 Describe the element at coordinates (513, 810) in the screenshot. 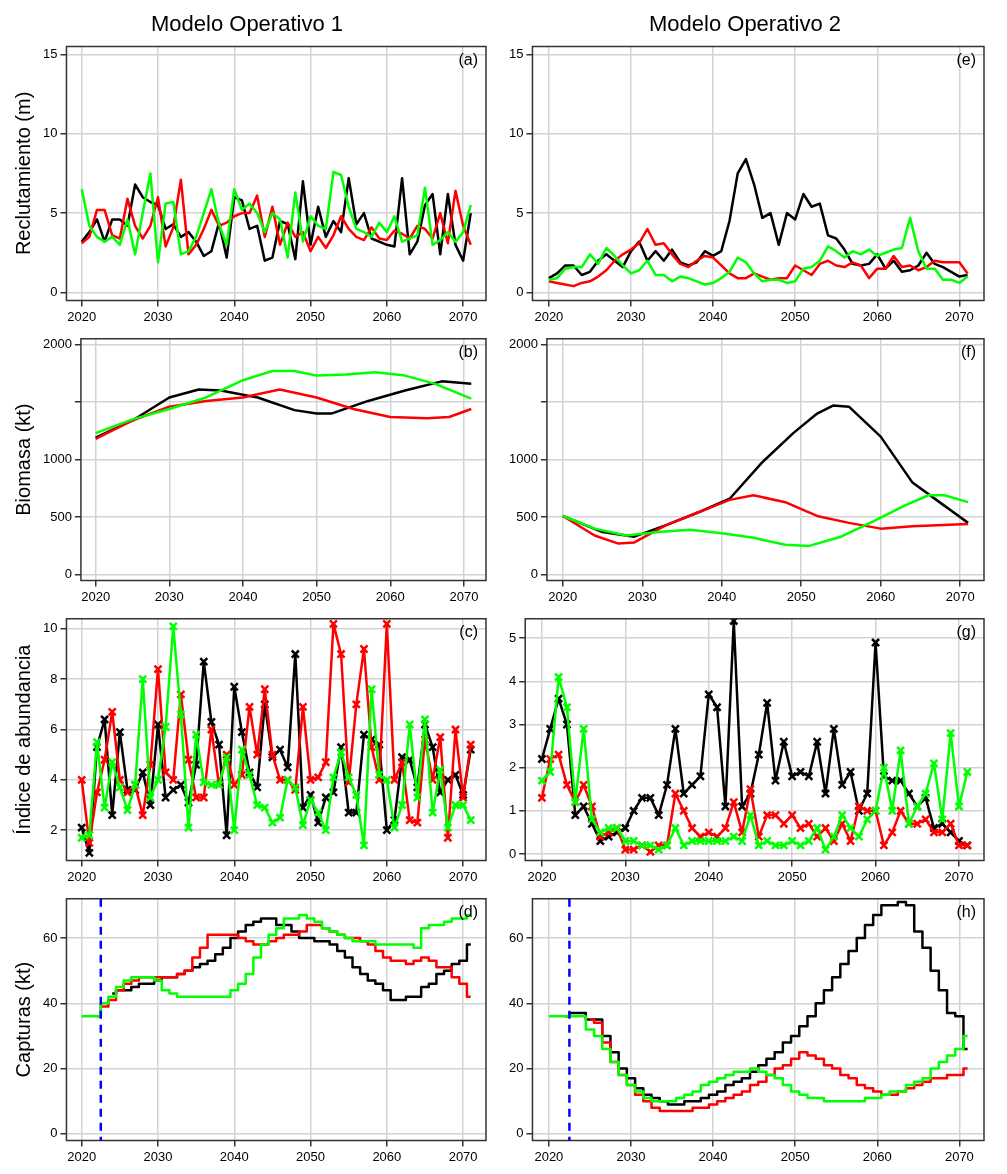

I see `y-tick-label: 1` at that location.